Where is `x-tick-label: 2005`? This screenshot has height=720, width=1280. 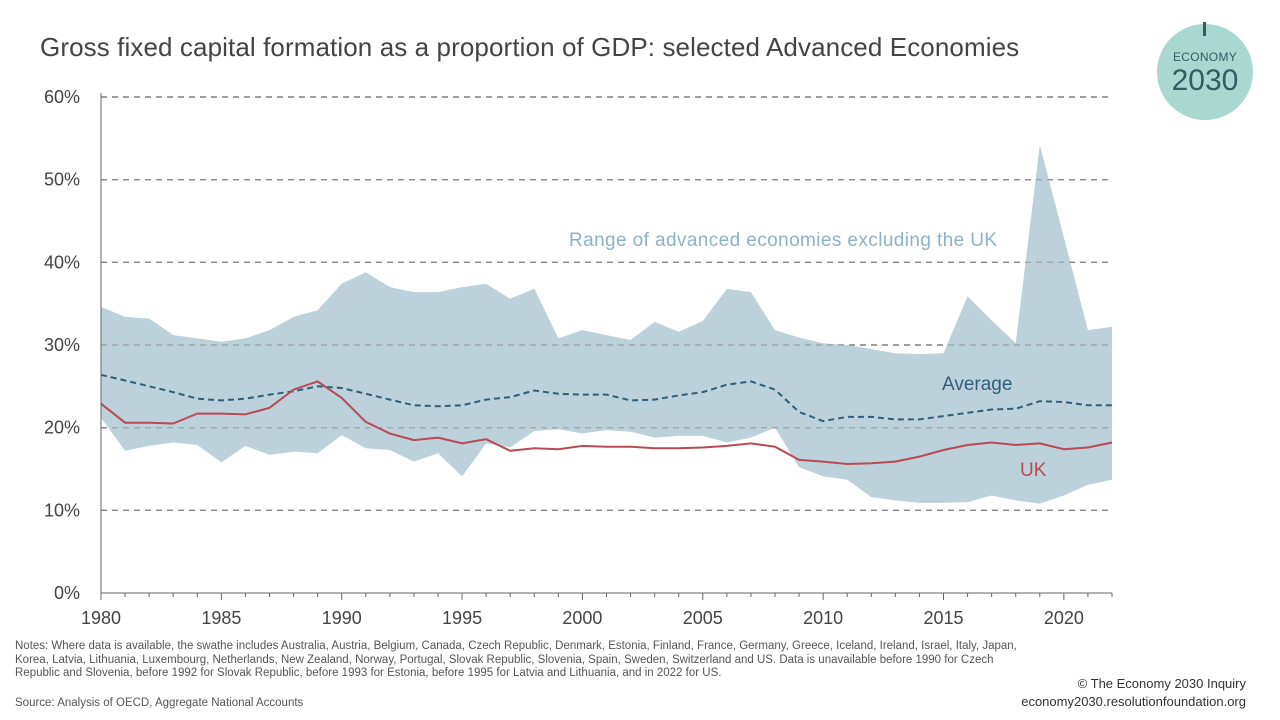
x-tick-label: 2005 is located at coordinates (703, 618).